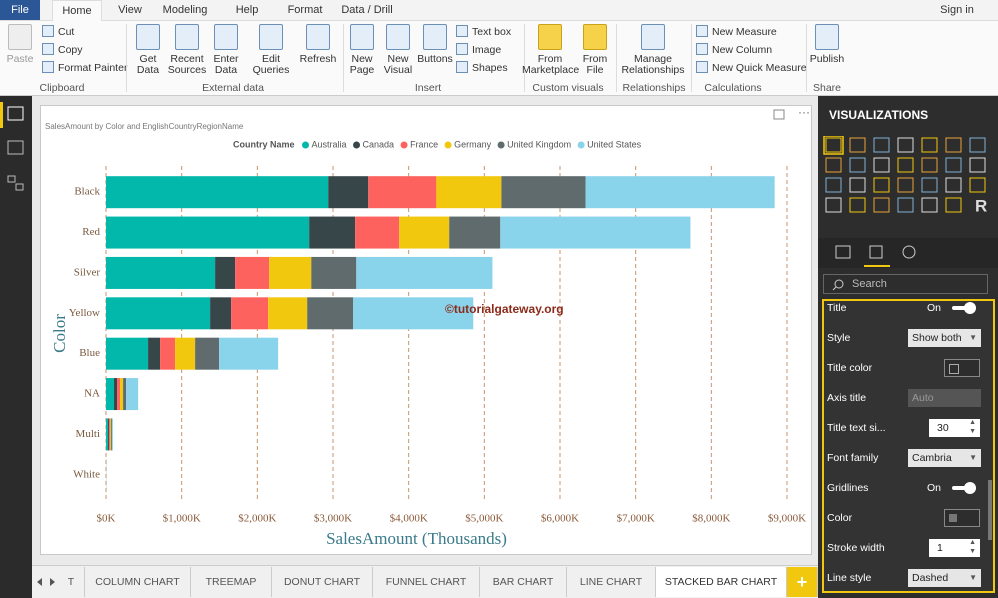 This screenshot has width=998, height=598. What do you see at coordinates (130, 10) in the screenshot?
I see `view-tab: View` at bounding box center [130, 10].